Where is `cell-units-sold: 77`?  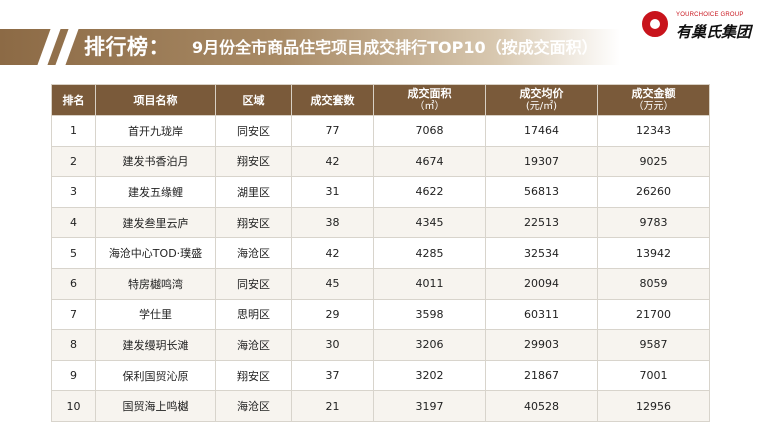
cell-units-sold: 77 is located at coordinates (332, 131).